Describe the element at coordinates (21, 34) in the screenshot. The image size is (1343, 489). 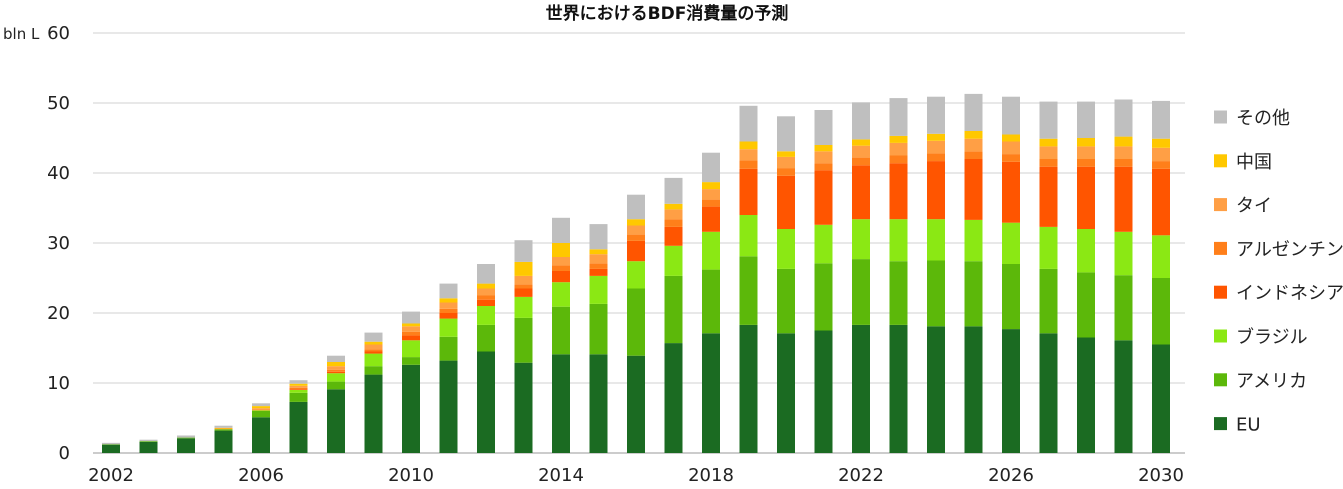
I see `y-axis-unit-label: bln L` at that location.